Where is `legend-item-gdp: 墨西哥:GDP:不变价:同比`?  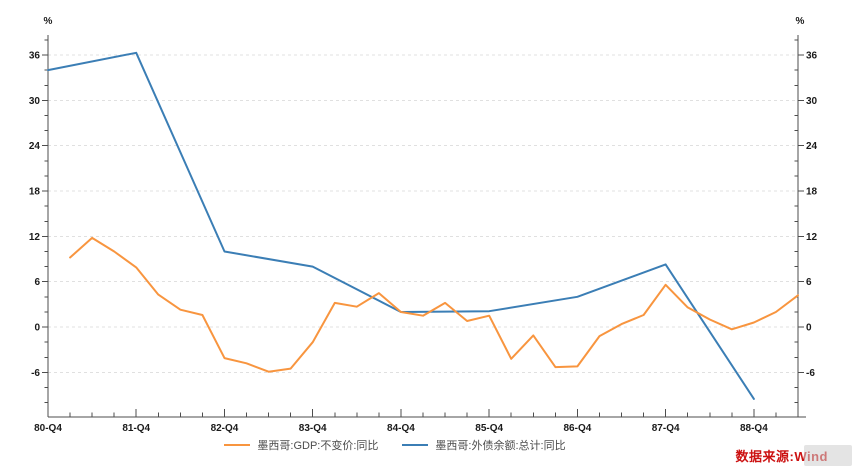 legend-item-gdp: 墨西哥:GDP:不变价:同比 is located at coordinates (301, 445).